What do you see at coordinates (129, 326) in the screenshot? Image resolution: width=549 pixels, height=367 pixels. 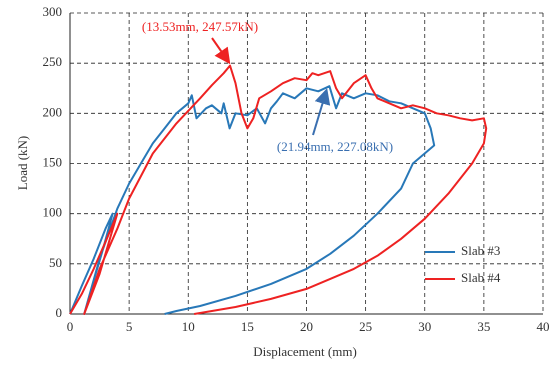 I see `x-tick-label: 5` at bounding box center [129, 326].